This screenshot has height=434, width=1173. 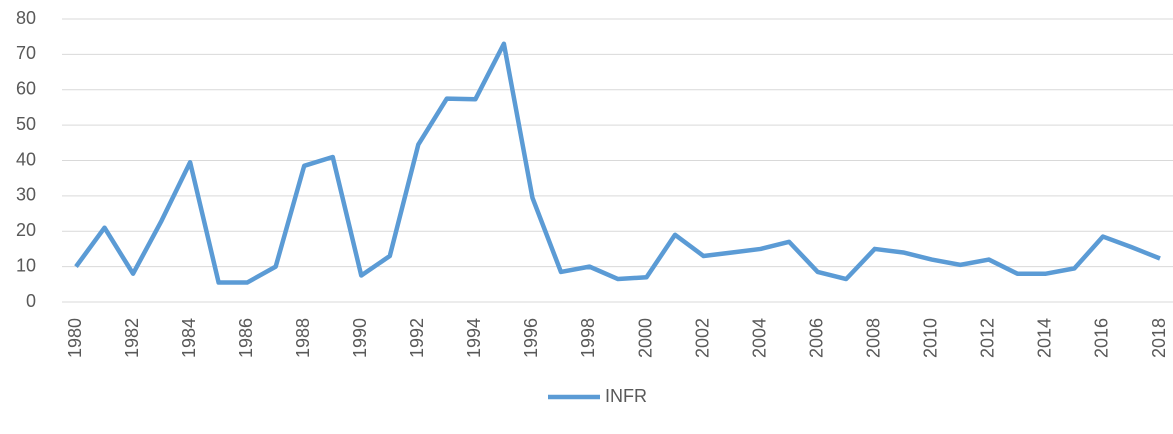 What do you see at coordinates (1102, 338) in the screenshot?
I see `x-tick-label: 2016` at bounding box center [1102, 338].